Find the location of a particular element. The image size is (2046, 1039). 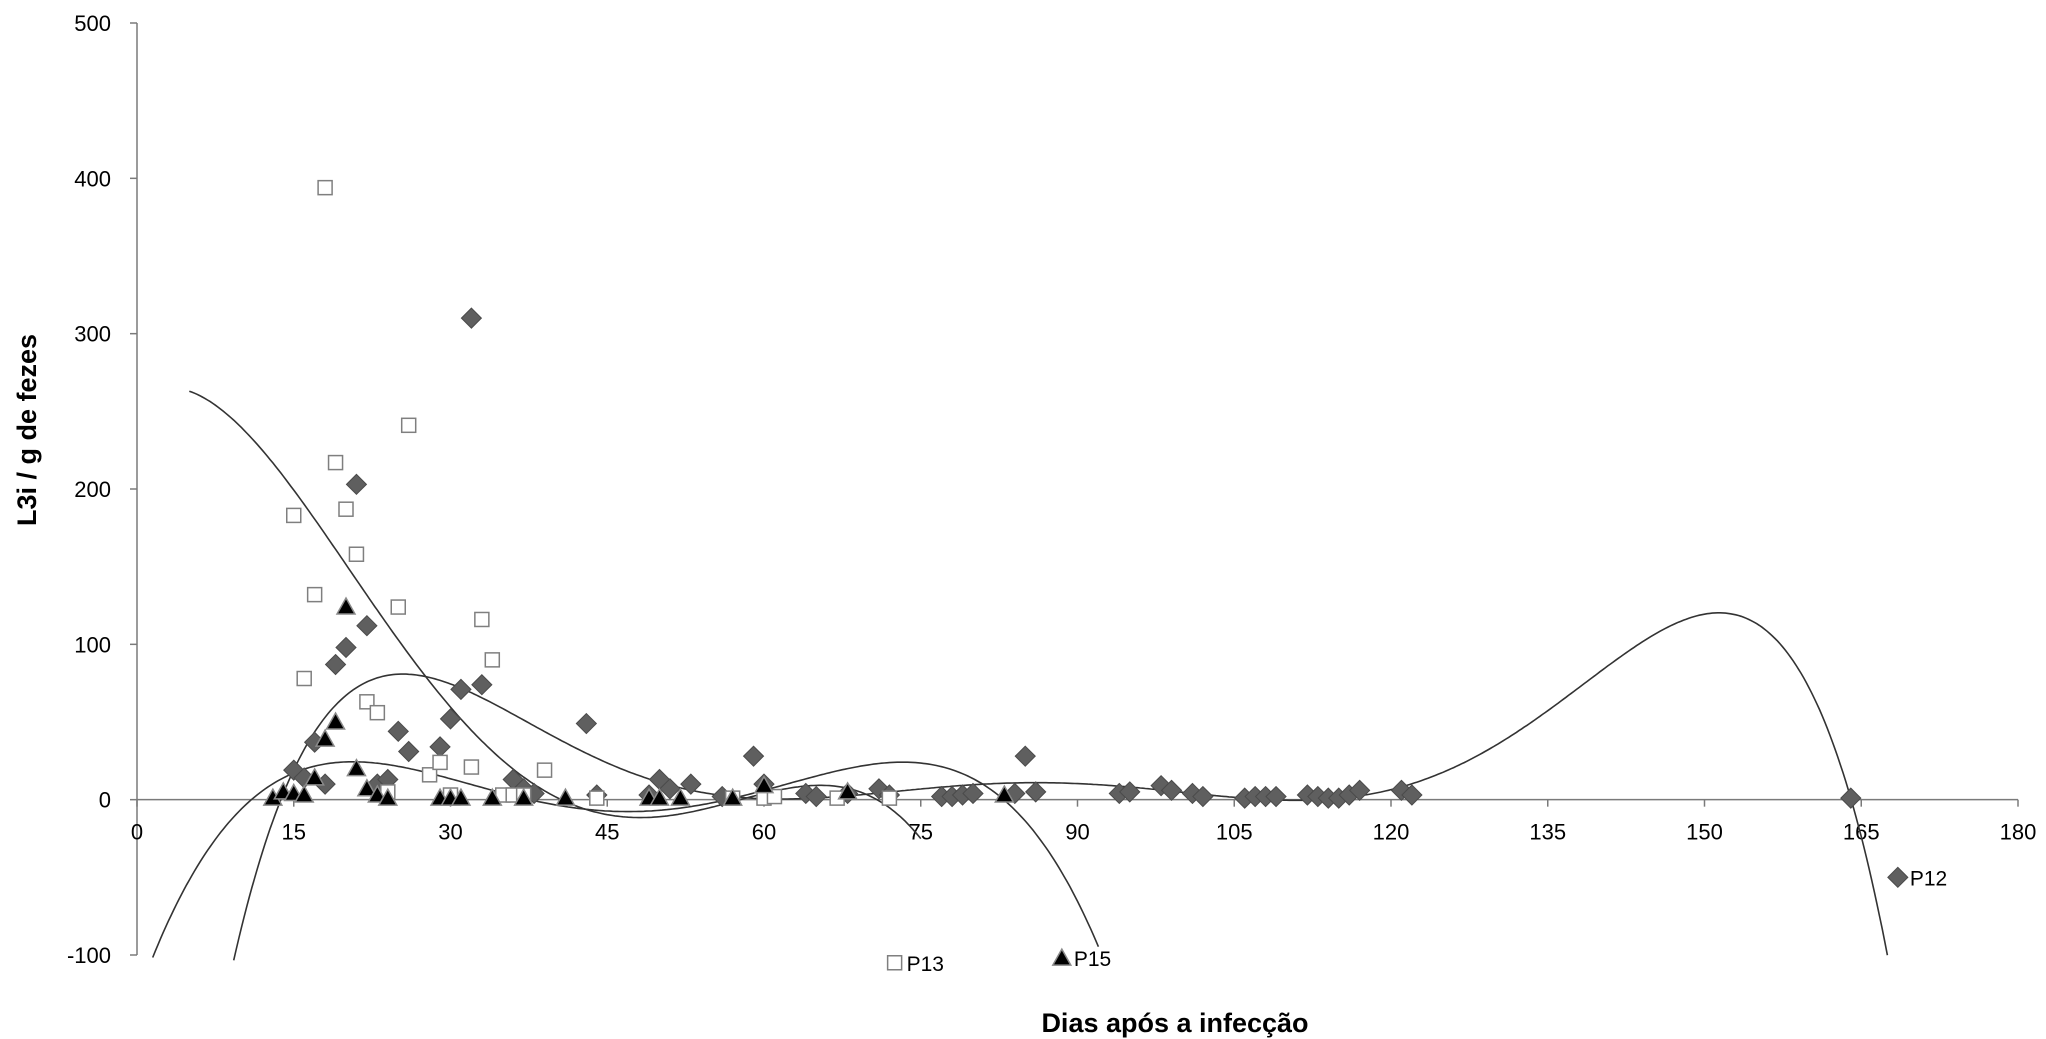

y-tick-label: 0 is located at coordinates (105, 800).